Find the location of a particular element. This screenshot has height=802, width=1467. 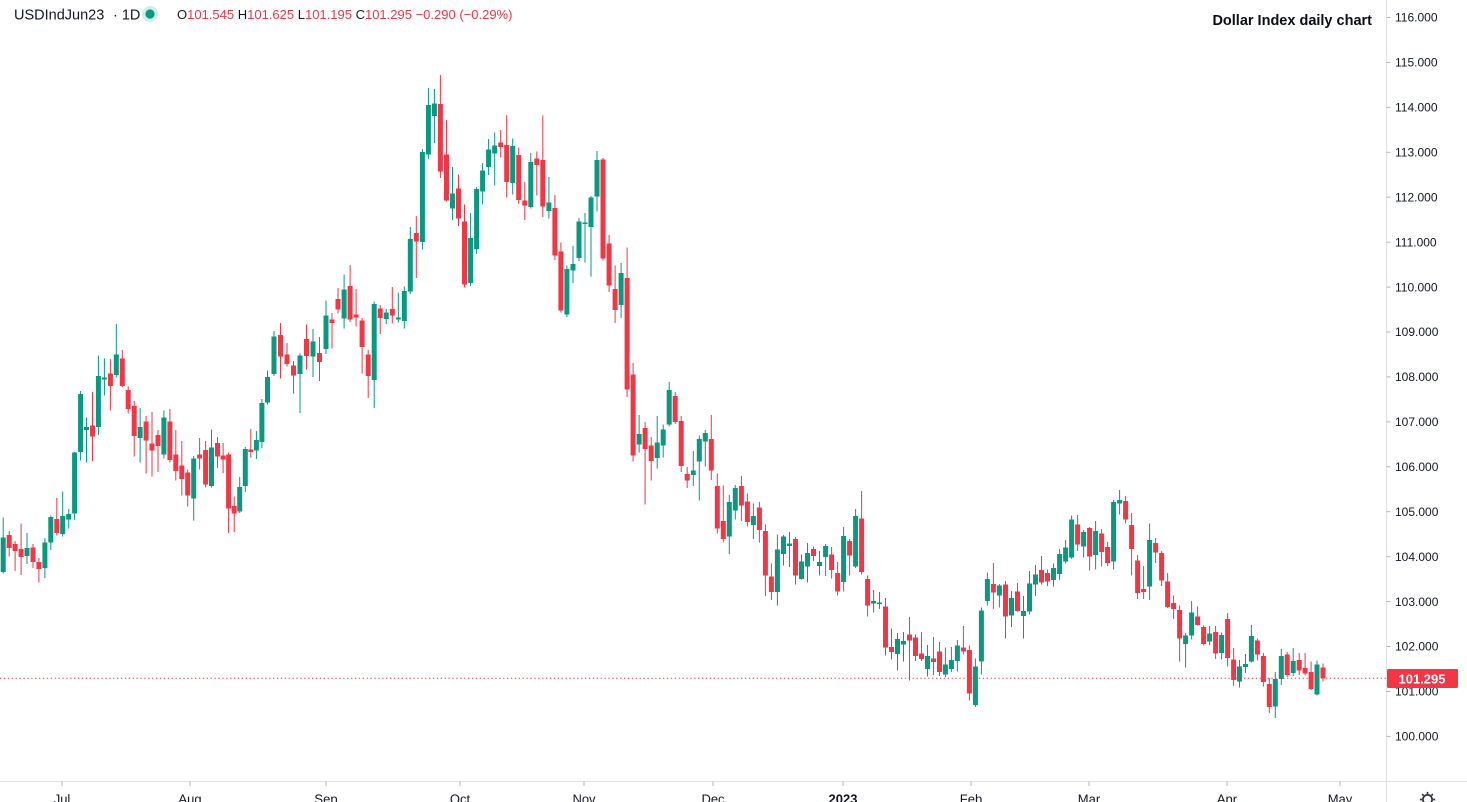

svg-text: 104.000 is located at coordinates (1417, 557).